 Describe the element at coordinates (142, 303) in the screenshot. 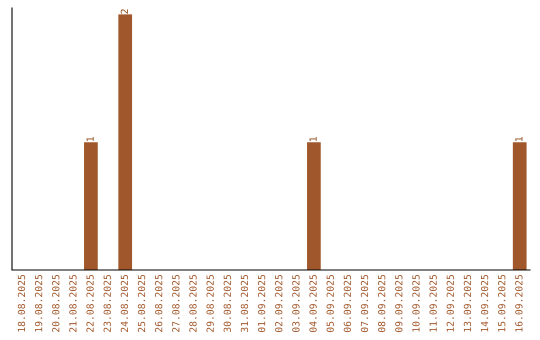

I see `x-tick-label: 25.08.2025` at that location.